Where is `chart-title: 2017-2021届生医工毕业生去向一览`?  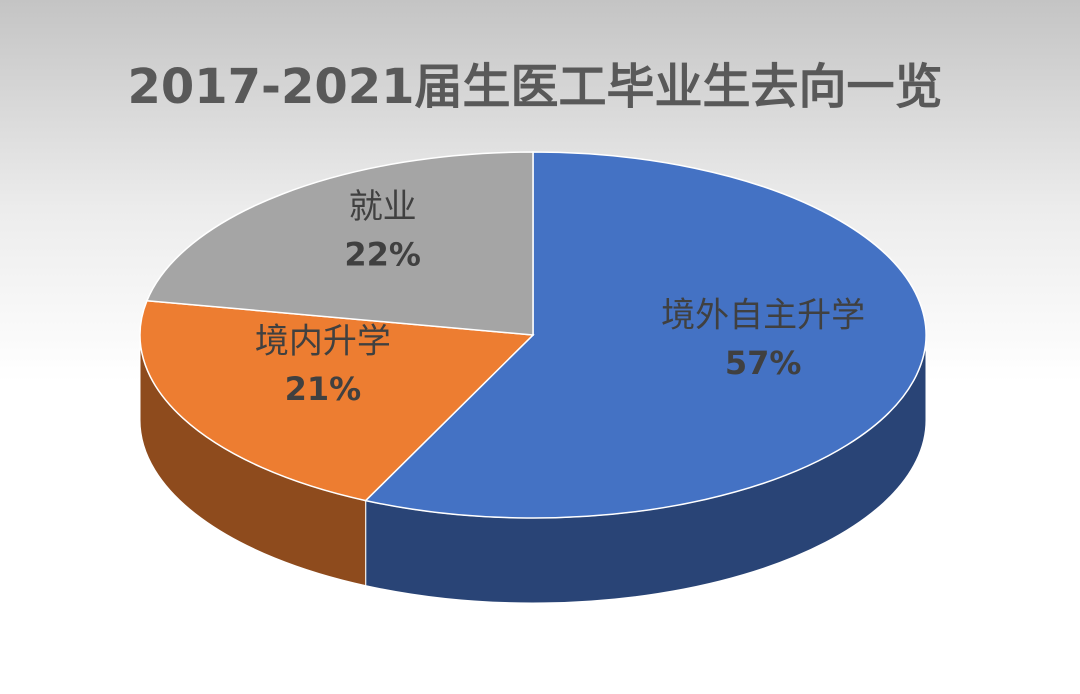 chart-title: 2017-2021届生医工毕业生去向一览 is located at coordinates (534, 87).